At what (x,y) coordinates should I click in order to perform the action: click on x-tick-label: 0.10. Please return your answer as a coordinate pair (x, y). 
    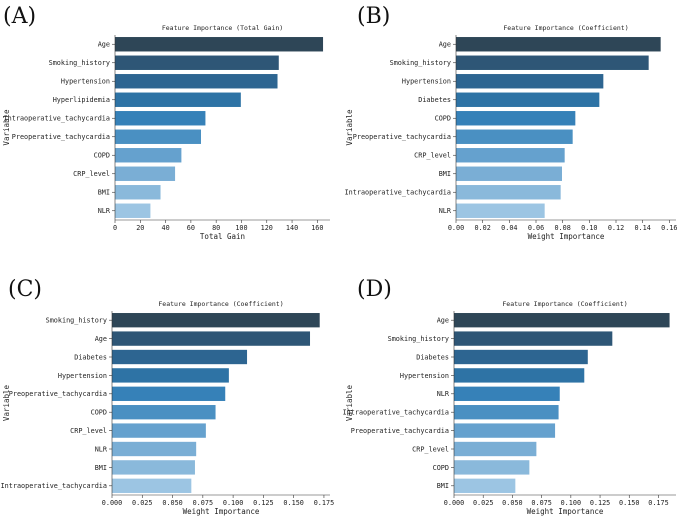
    Looking at the image, I should click on (589, 228).